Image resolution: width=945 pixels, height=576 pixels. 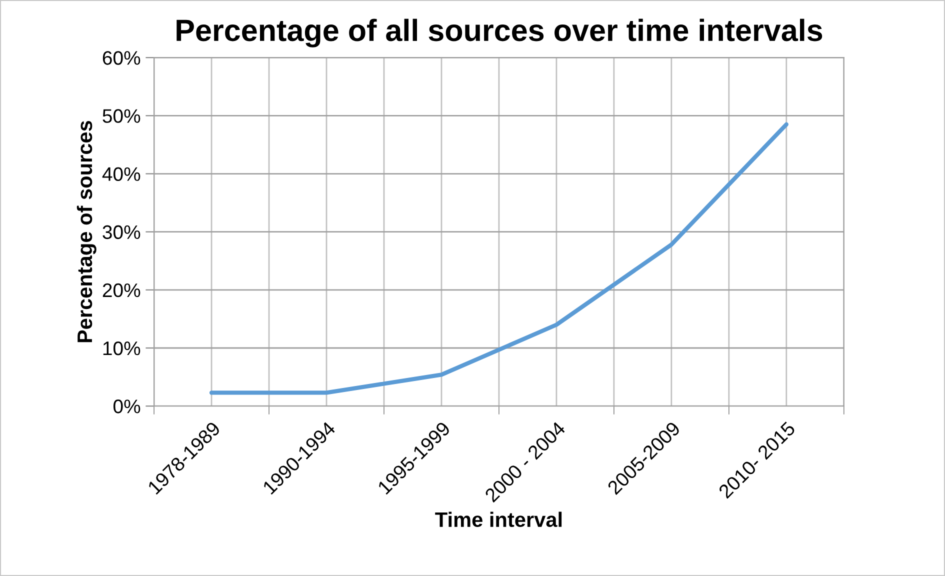 What do you see at coordinates (499, 33) in the screenshot?
I see `chart-title: Percentage of all sources over time intervals` at bounding box center [499, 33].